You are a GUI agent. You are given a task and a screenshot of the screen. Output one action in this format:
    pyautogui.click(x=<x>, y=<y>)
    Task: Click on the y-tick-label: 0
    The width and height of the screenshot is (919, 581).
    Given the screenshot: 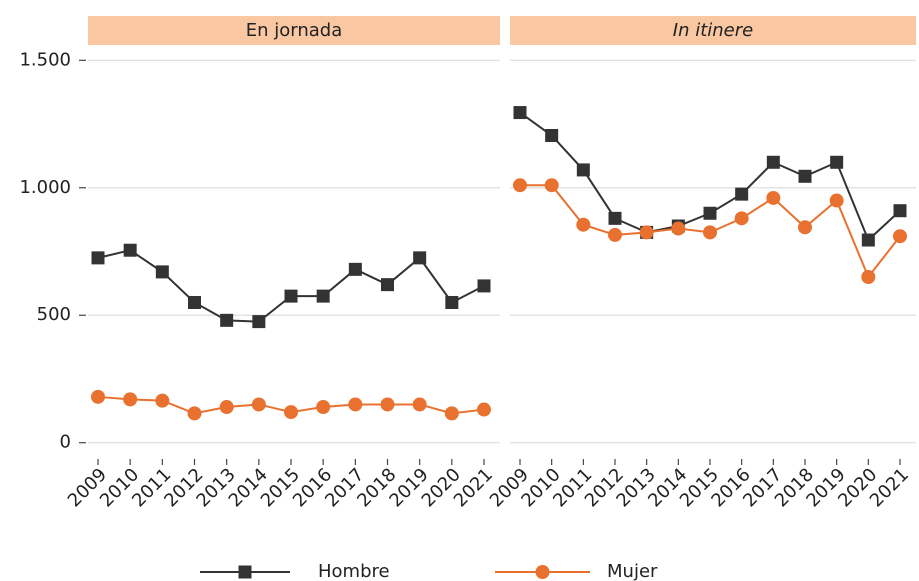 What is the action you would take?
    pyautogui.click(x=65, y=442)
    